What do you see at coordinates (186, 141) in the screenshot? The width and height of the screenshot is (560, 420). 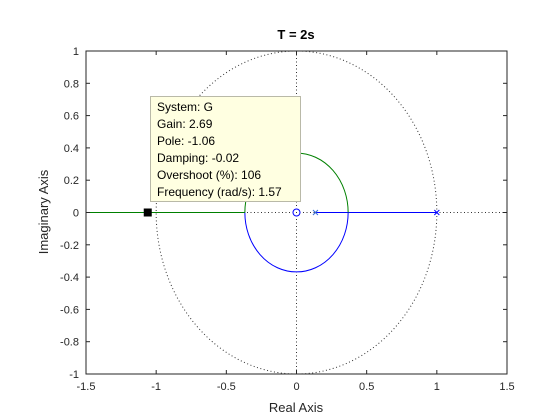 I see `datatip-pole: Pole: -1.06` at bounding box center [186, 141].